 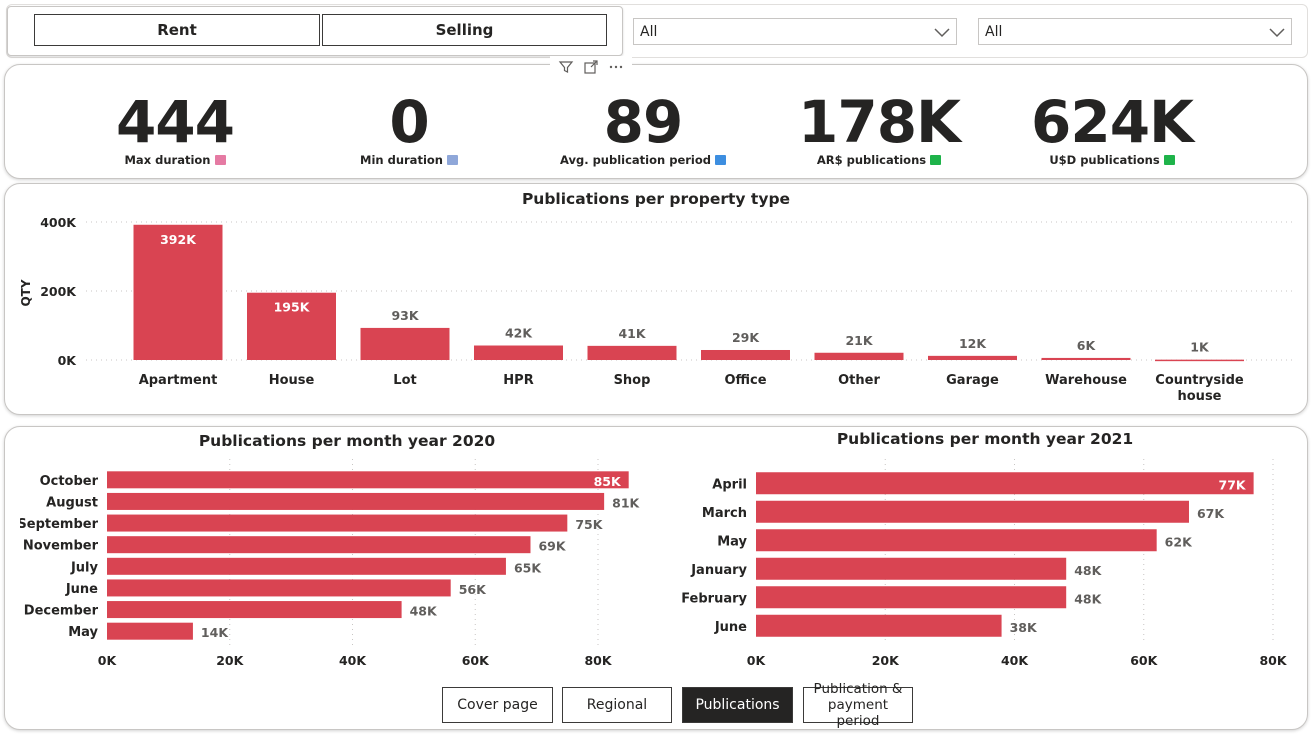 I want to click on visual-header, so click(x=591, y=67).